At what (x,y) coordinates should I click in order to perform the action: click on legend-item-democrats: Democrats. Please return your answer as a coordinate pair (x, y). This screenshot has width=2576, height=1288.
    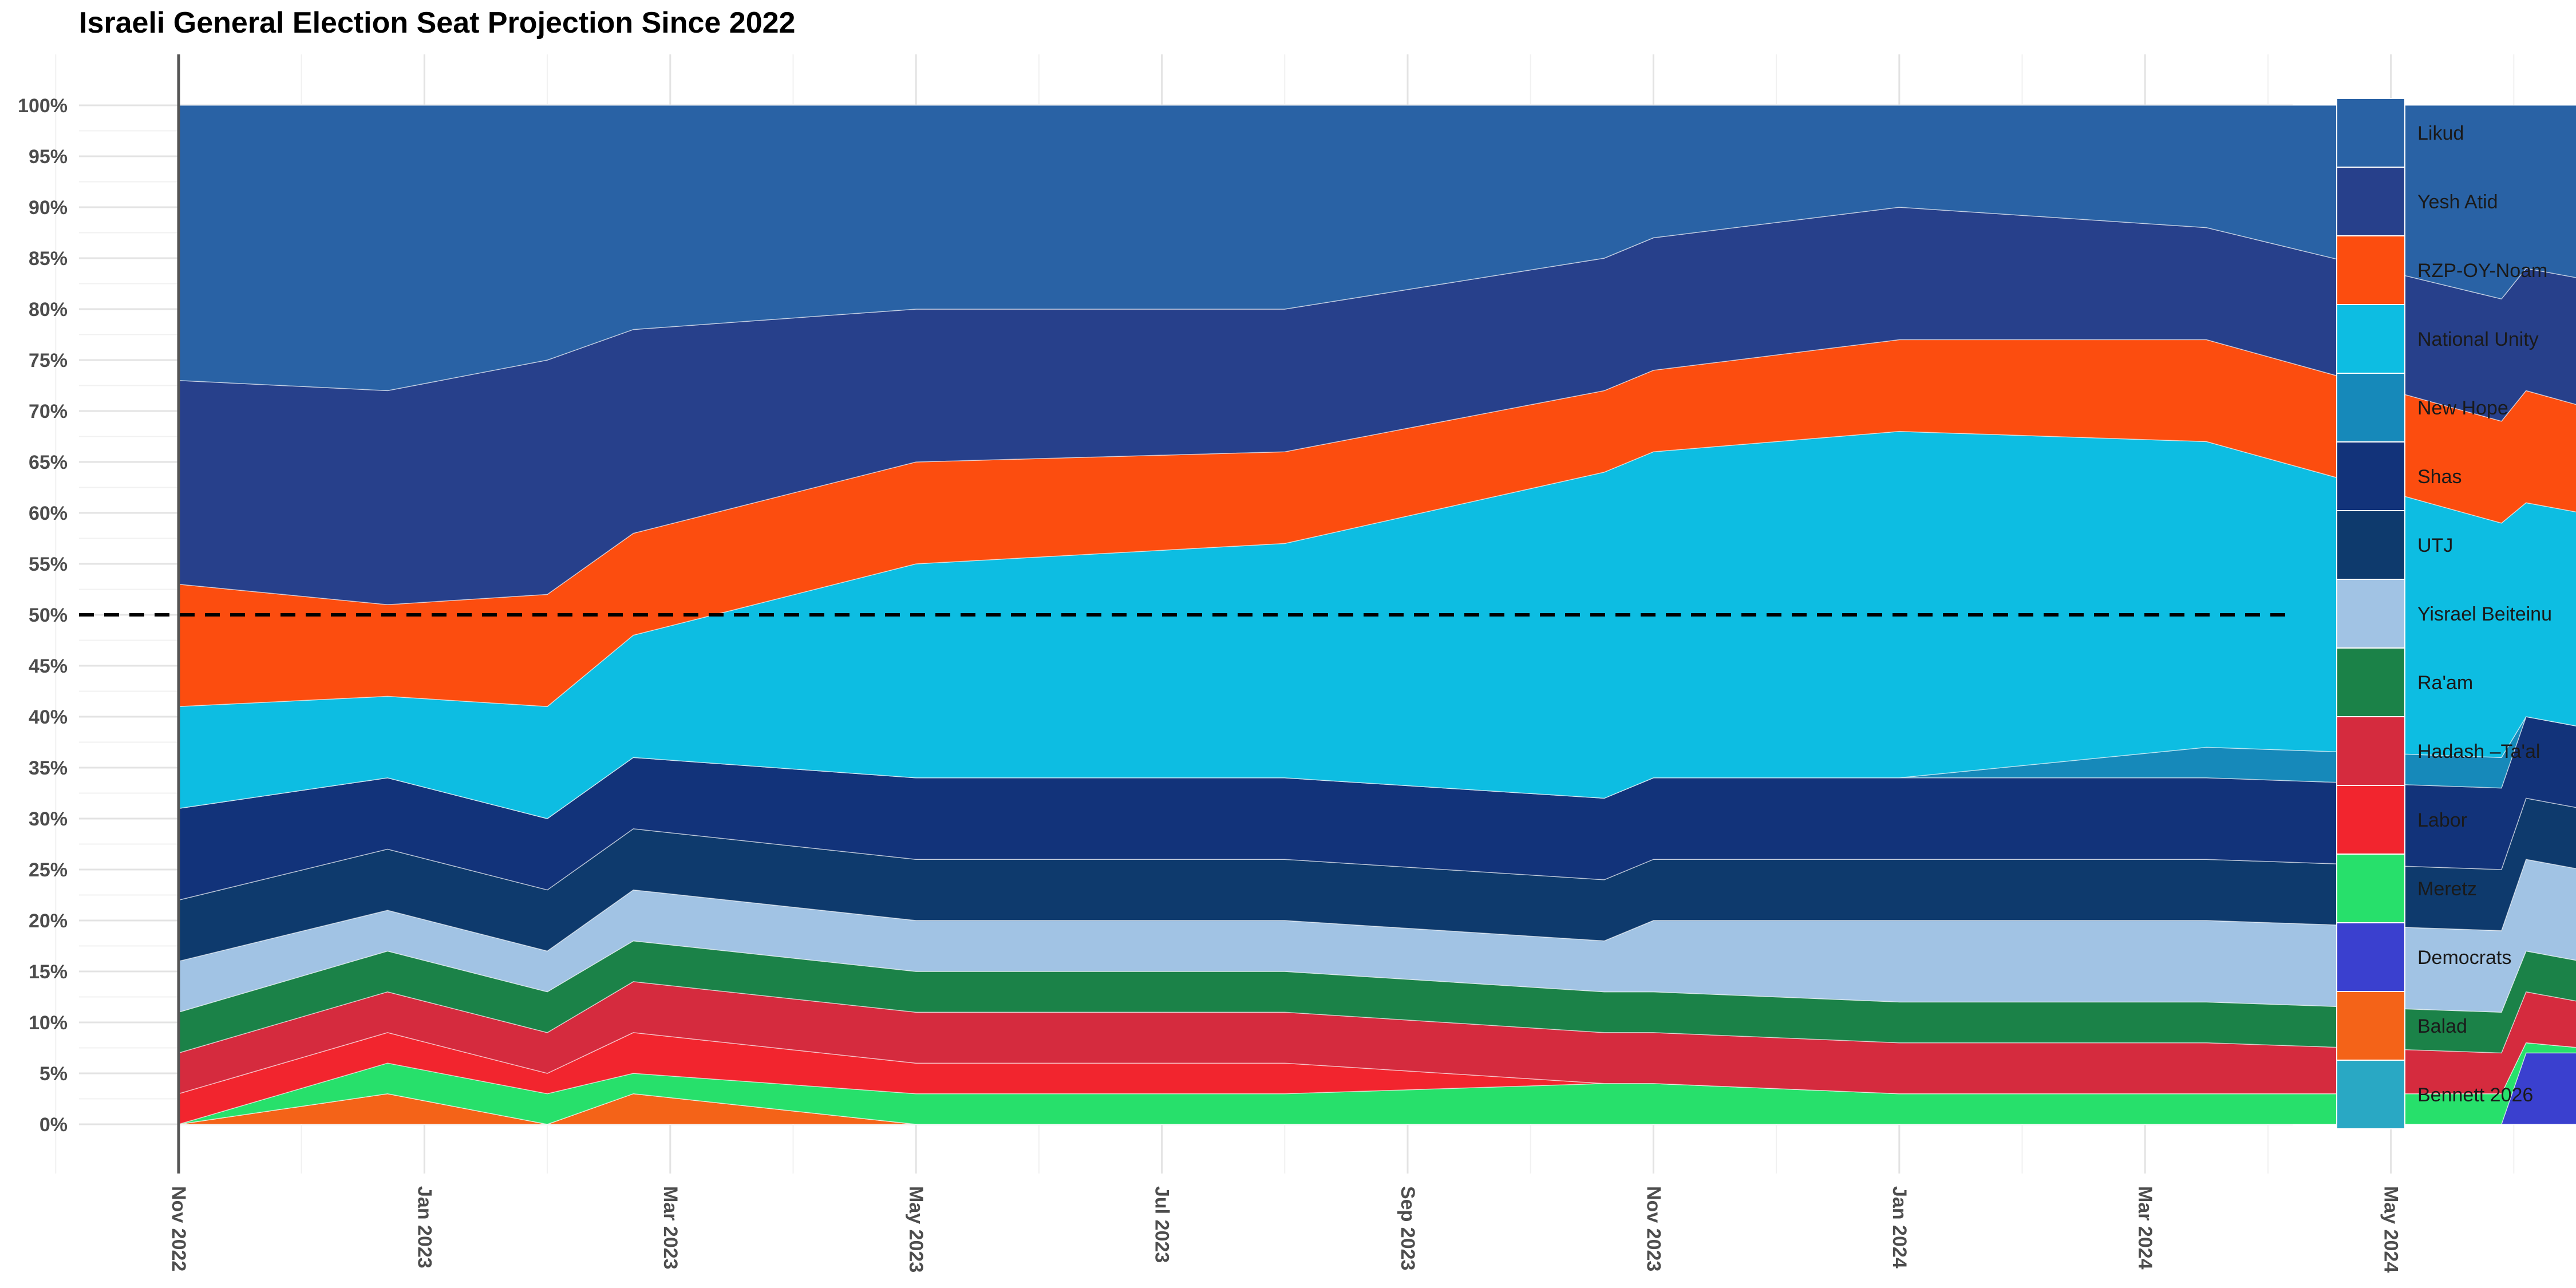
    Looking at the image, I should click on (2423, 957).